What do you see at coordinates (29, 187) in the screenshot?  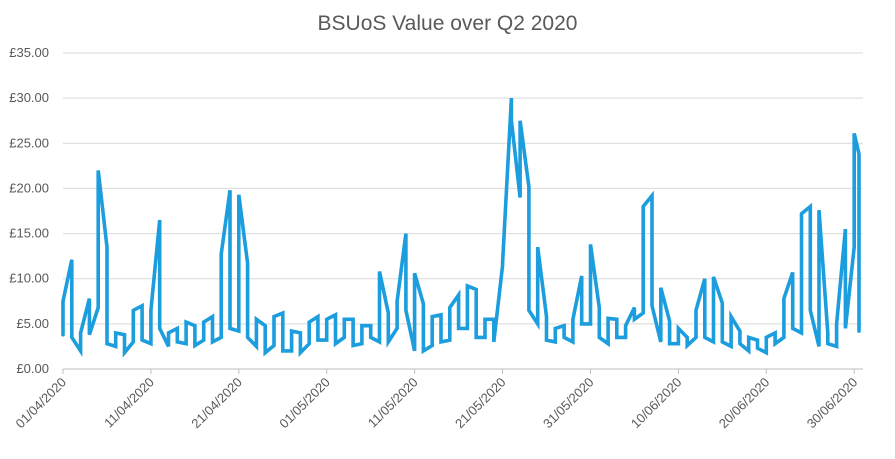 I see `y-tick-label: £20.00` at bounding box center [29, 187].